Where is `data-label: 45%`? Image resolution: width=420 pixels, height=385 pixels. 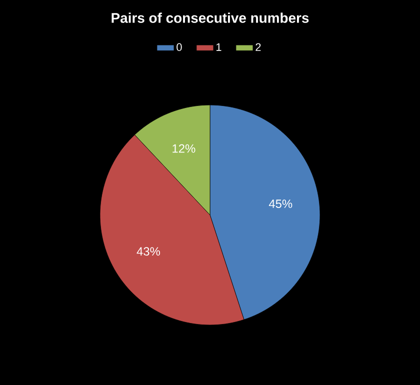
data-label: 45% is located at coordinates (280, 204).